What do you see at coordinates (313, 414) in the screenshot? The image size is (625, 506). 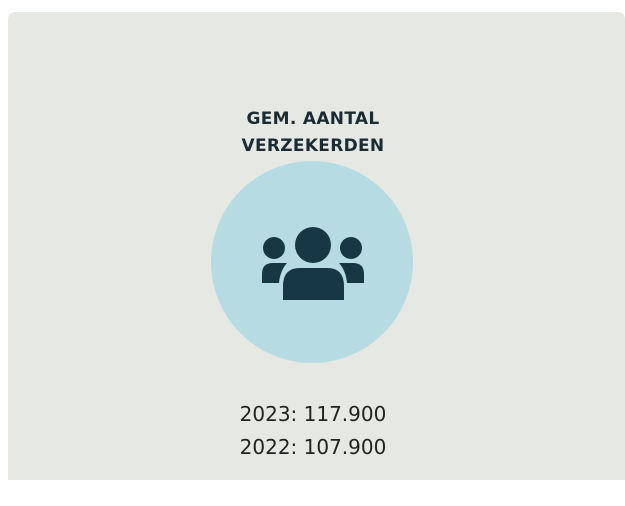 I see `stat-line: 2023: 117.900` at bounding box center [313, 414].